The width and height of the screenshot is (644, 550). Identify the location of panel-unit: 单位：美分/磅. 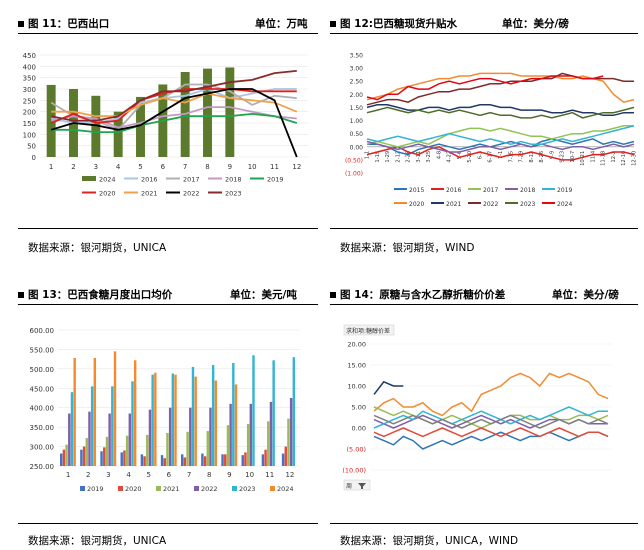
(585, 295).